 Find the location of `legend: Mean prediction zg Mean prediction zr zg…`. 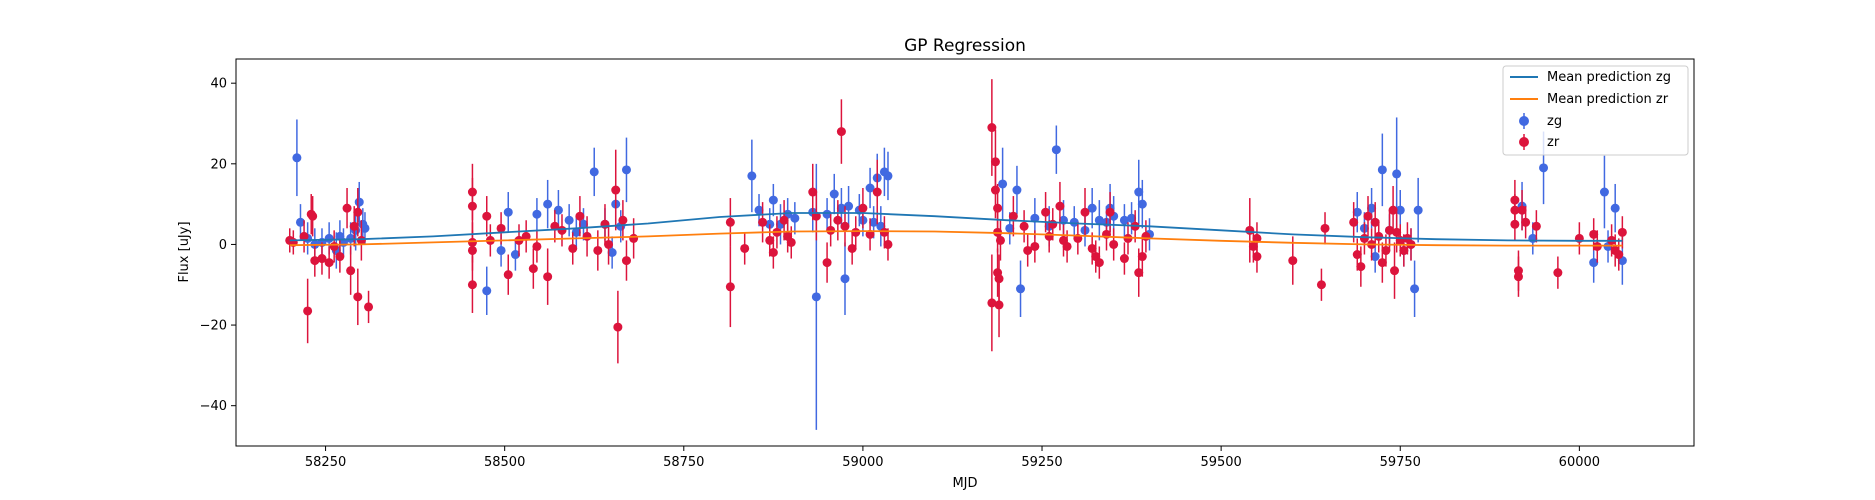

legend: Mean prediction zg Mean prediction zr zg… is located at coordinates (1595, 110).